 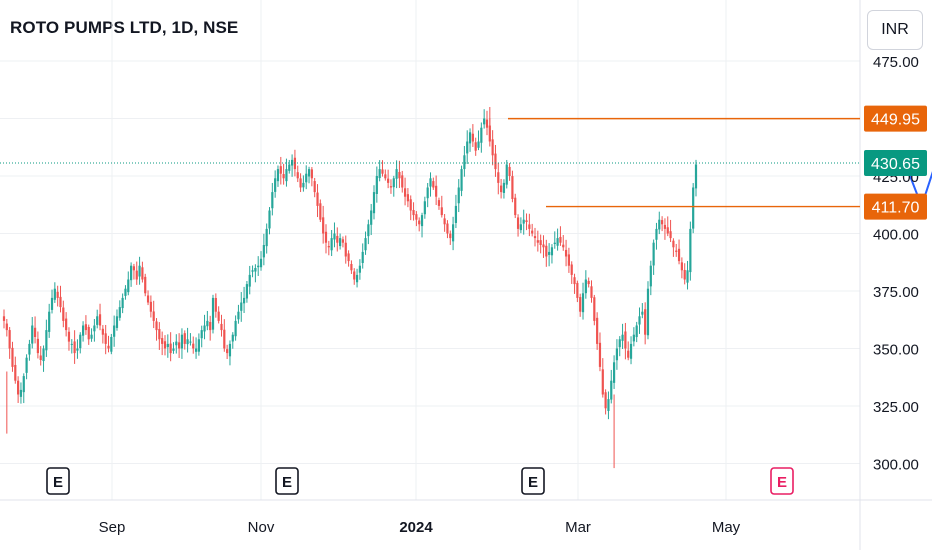 I want to click on currency-button: INR, so click(x=895, y=30).